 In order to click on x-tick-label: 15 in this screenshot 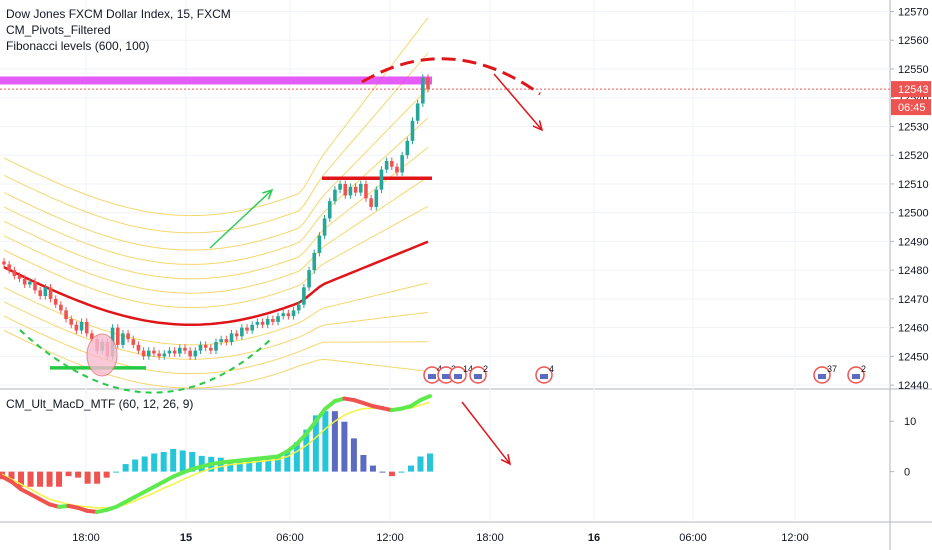, I will do `click(186, 538)`.